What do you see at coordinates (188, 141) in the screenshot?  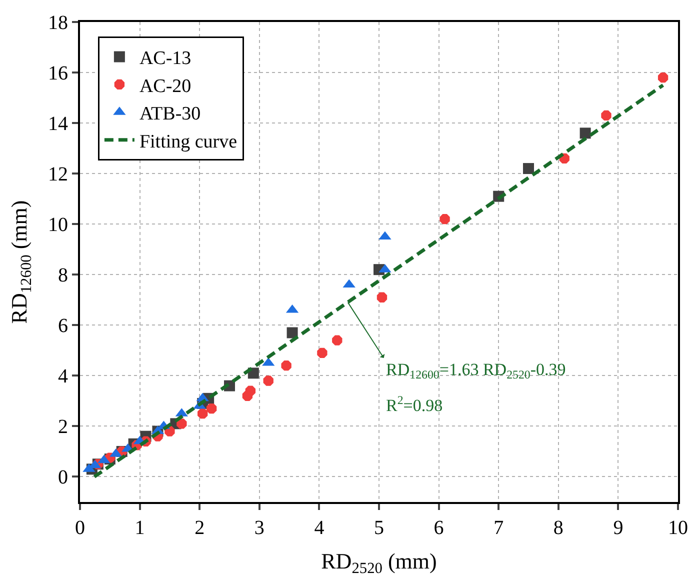 I see `legend-label: Fitting curve` at bounding box center [188, 141].